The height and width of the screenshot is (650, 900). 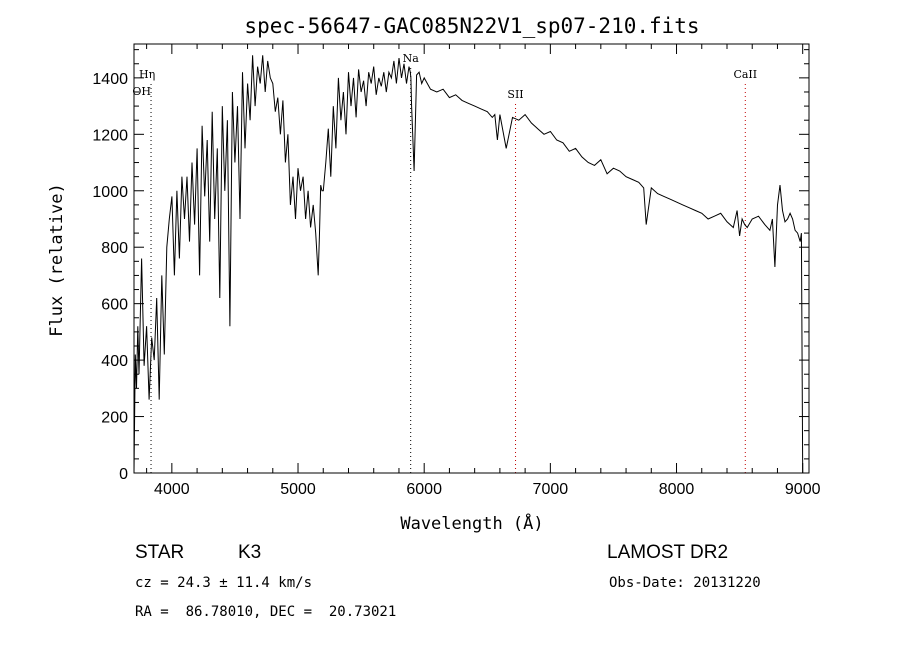 What do you see at coordinates (110, 192) in the screenshot?
I see `y-tick-label: 1000` at bounding box center [110, 192].